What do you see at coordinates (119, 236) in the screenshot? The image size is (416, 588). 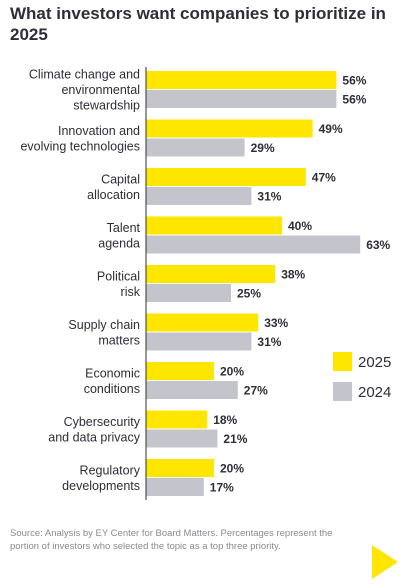 I see `category-label: Talent agenda` at bounding box center [119, 236].